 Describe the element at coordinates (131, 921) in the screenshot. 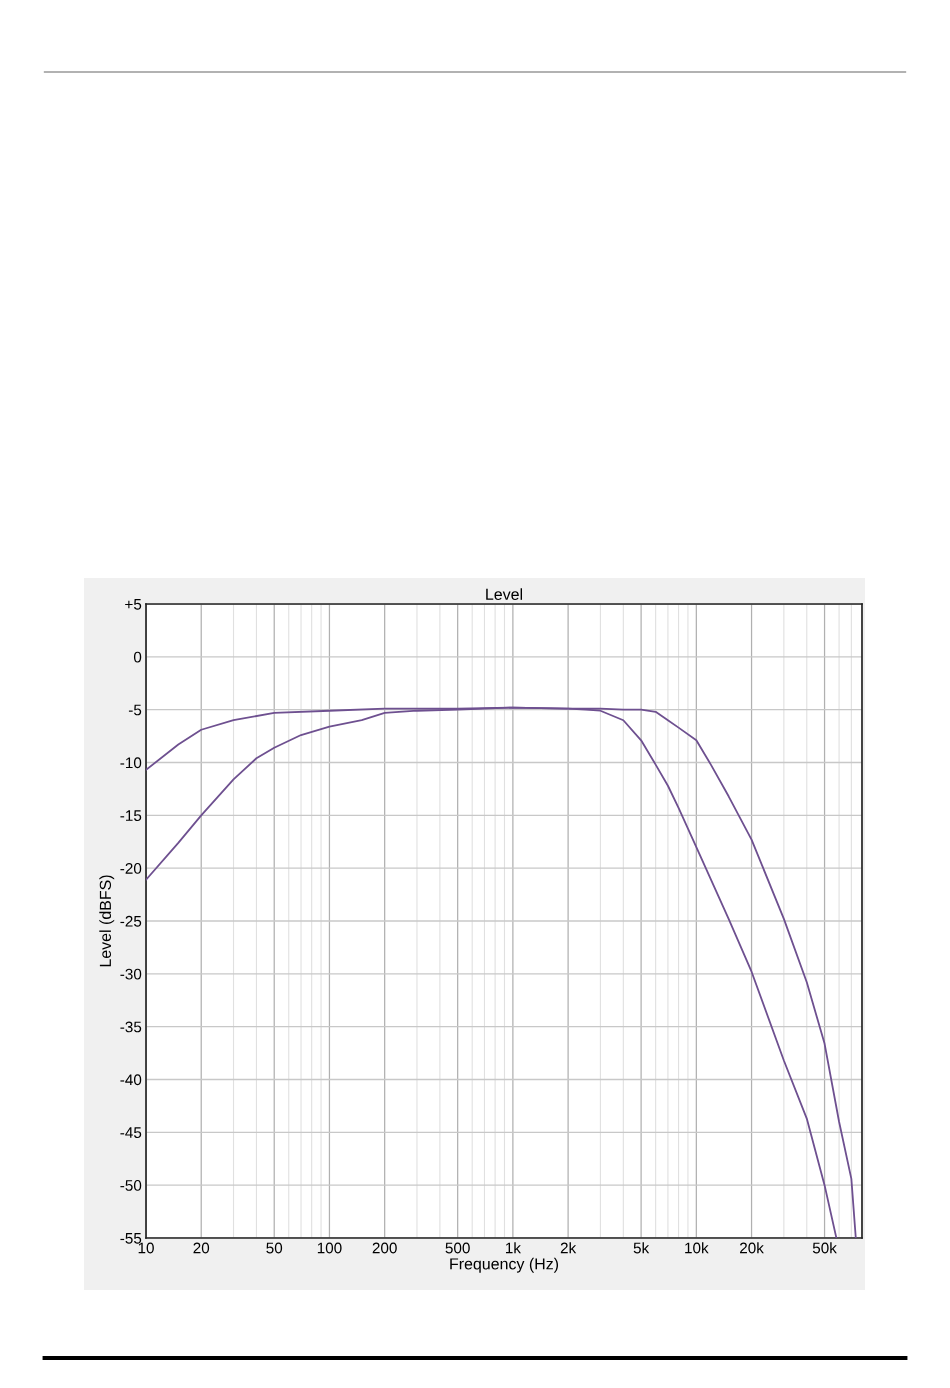

I see `y-tick-label: -25` at that location.